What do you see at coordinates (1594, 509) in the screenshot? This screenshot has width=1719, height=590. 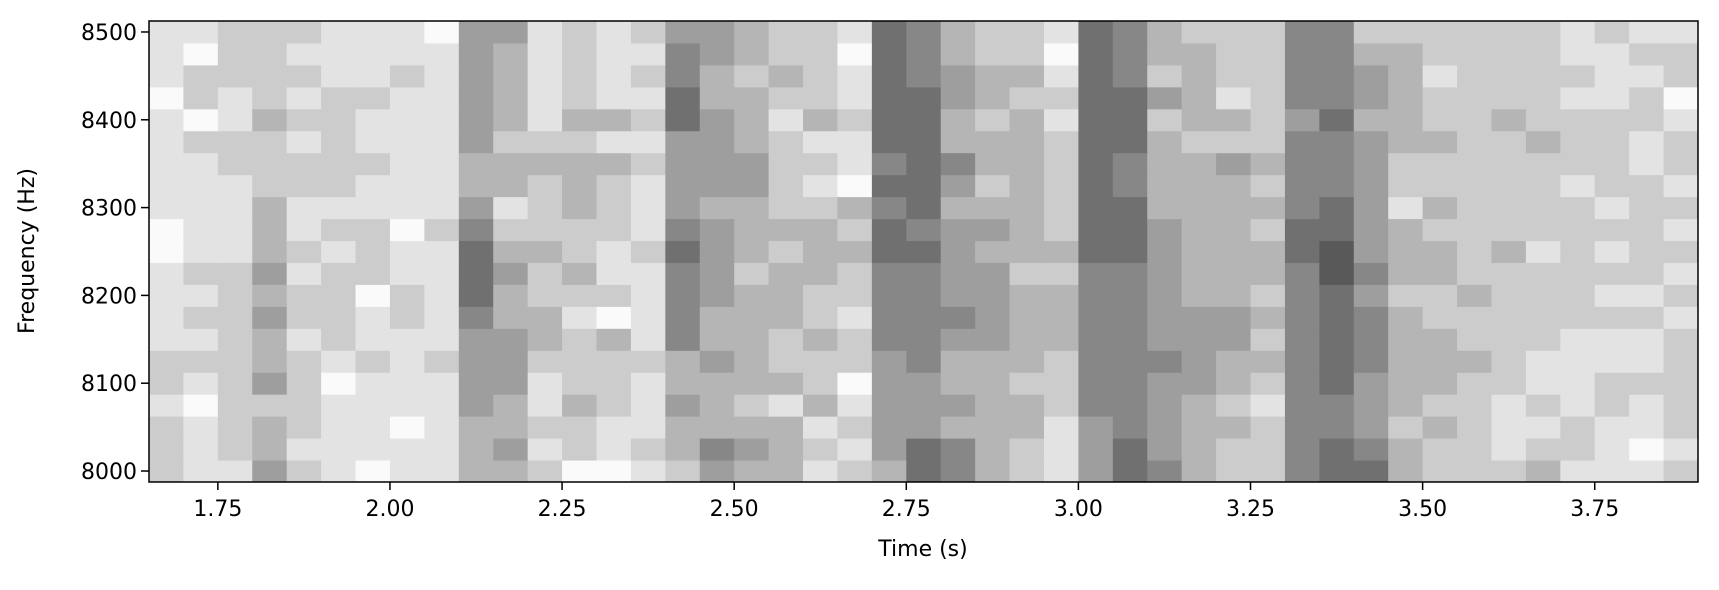 I see `x-tick-label: 3.75` at bounding box center [1594, 509].